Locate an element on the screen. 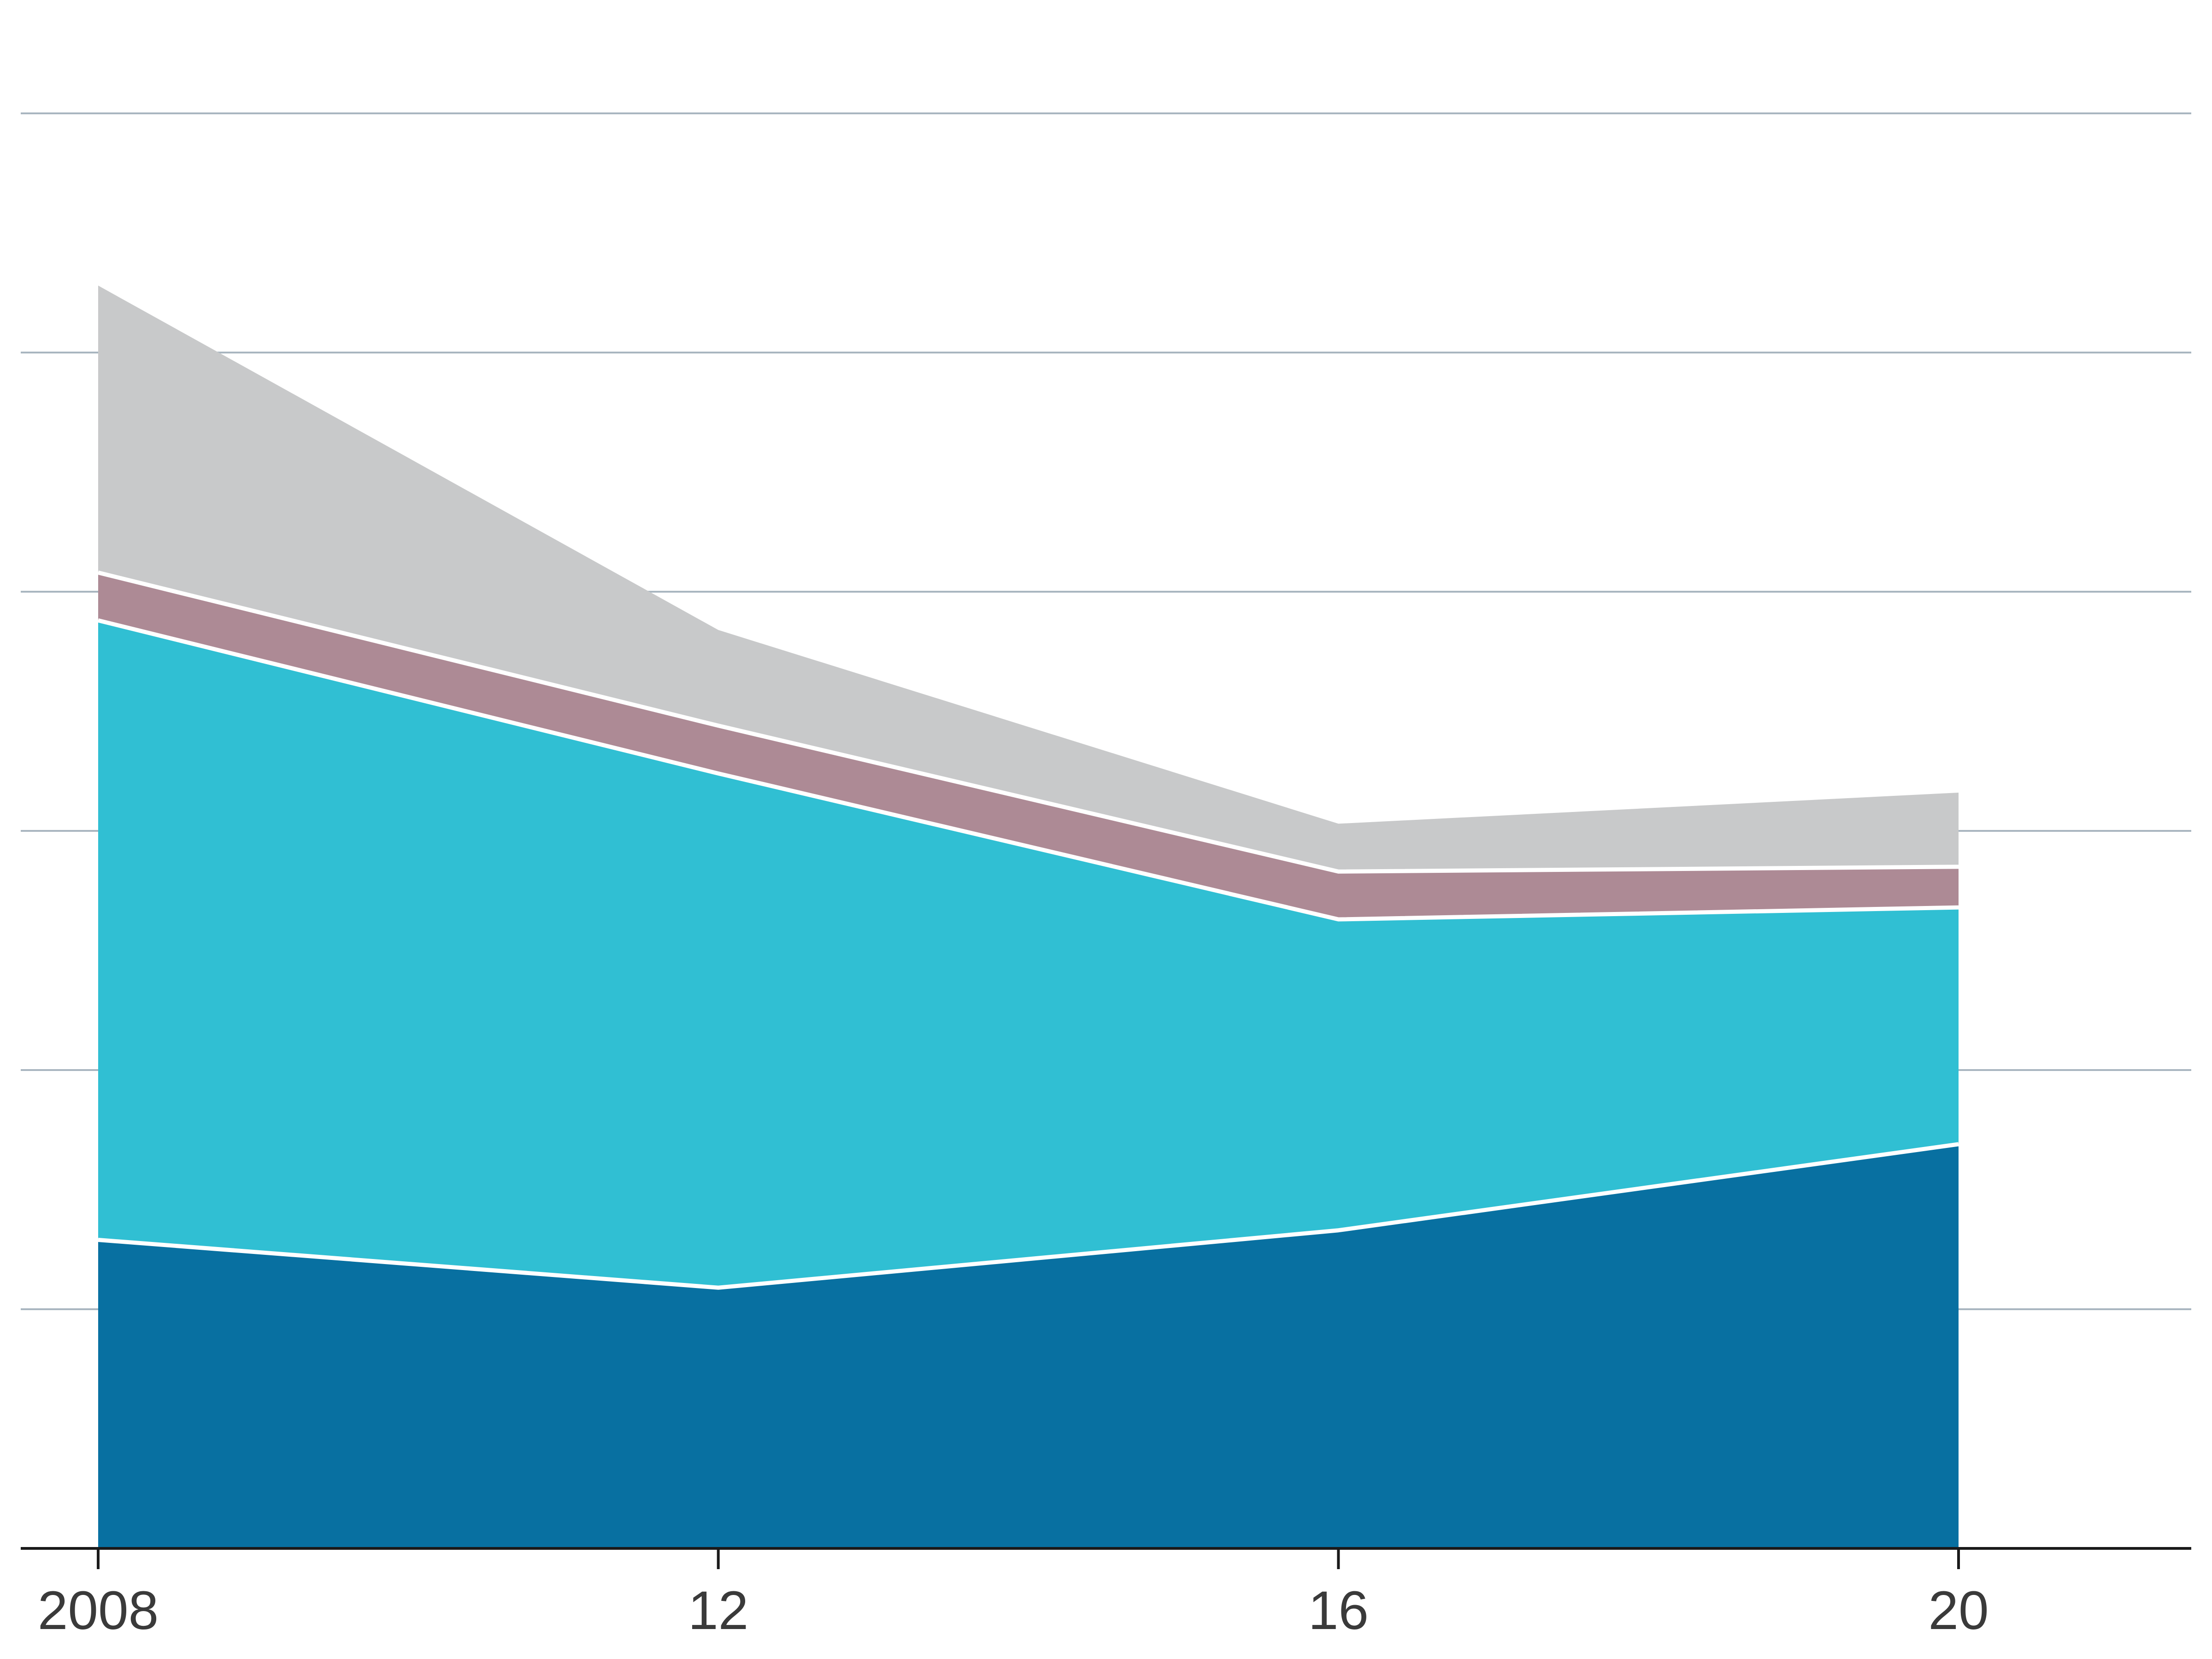  x-tick-label: 20 is located at coordinates (1958, 1610).